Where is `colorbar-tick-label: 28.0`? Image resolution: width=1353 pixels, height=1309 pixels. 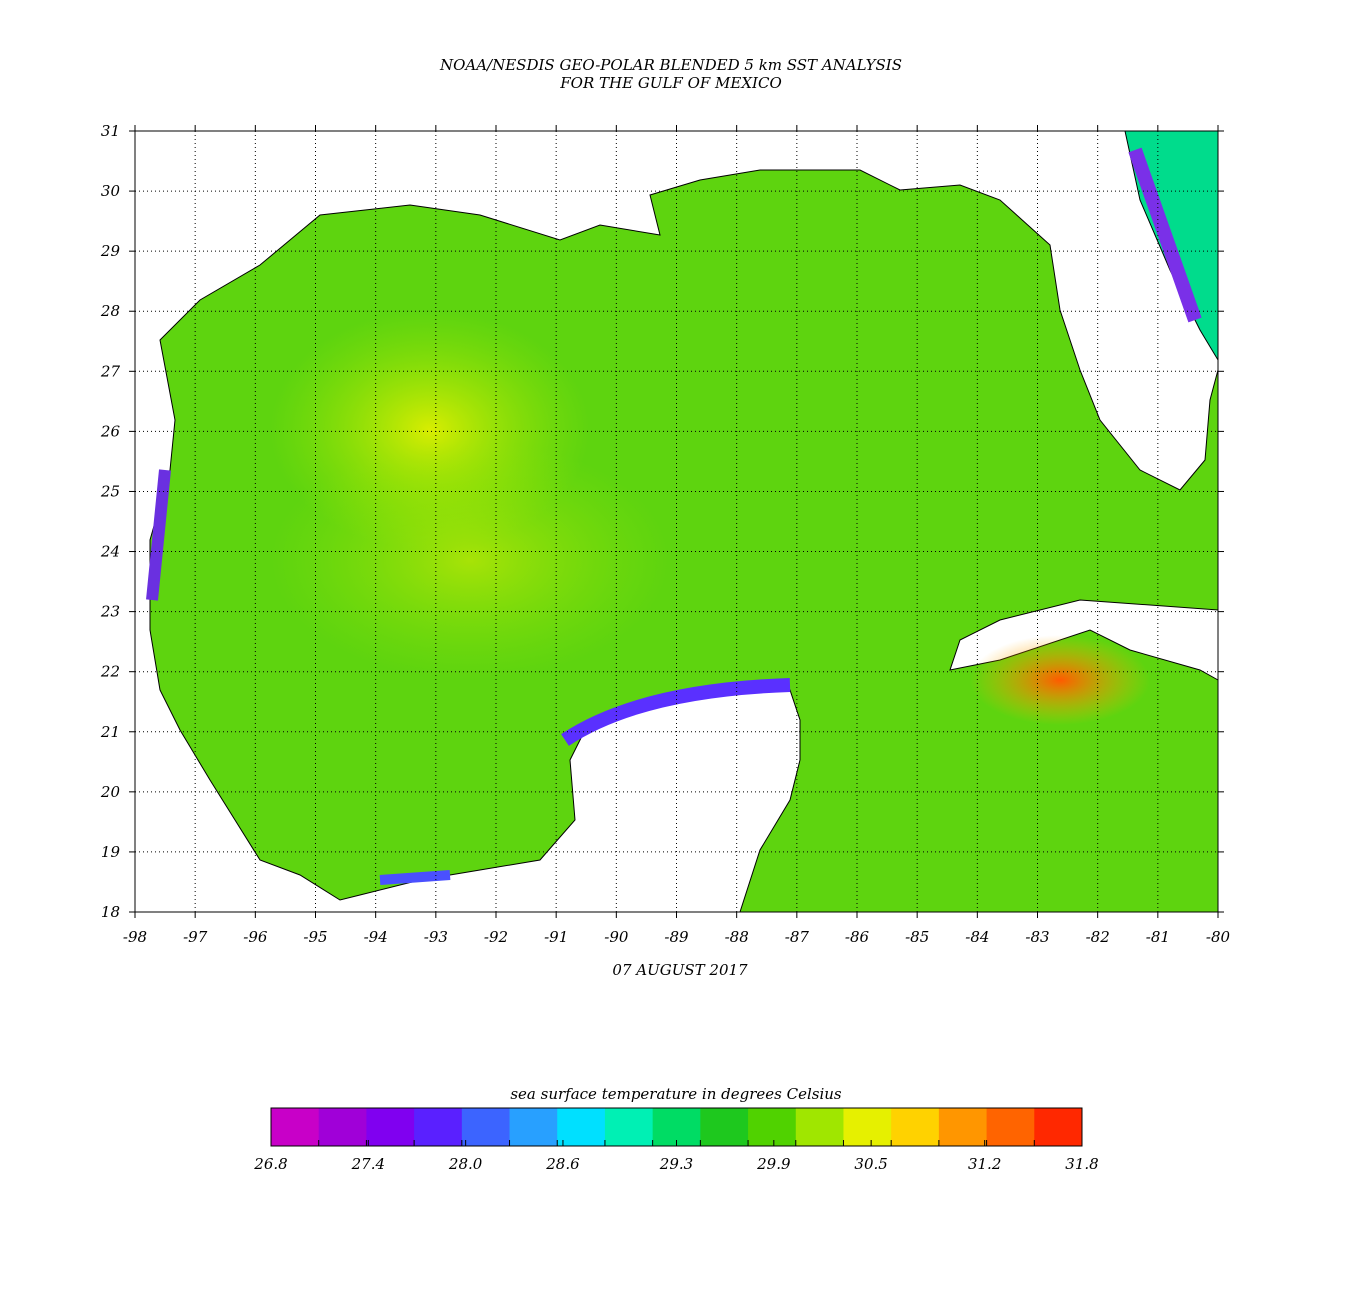
colorbar-tick-label: 28.0 is located at coordinates (465, 1164).